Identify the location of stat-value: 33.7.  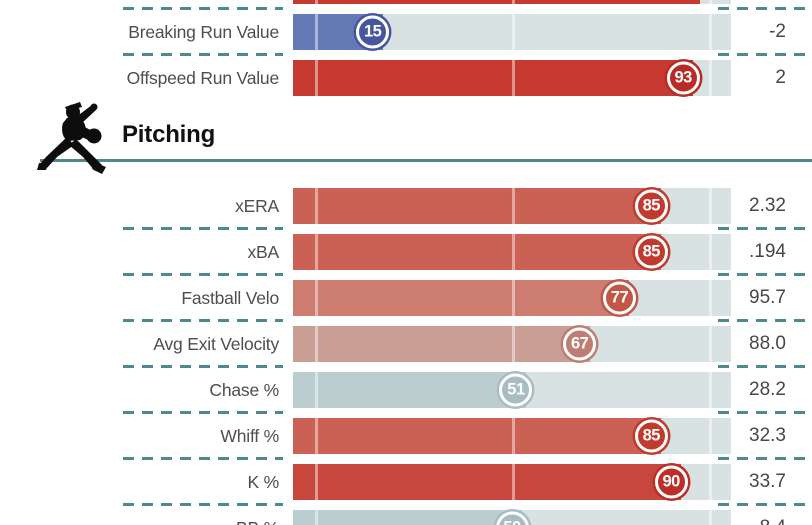
(767, 481).